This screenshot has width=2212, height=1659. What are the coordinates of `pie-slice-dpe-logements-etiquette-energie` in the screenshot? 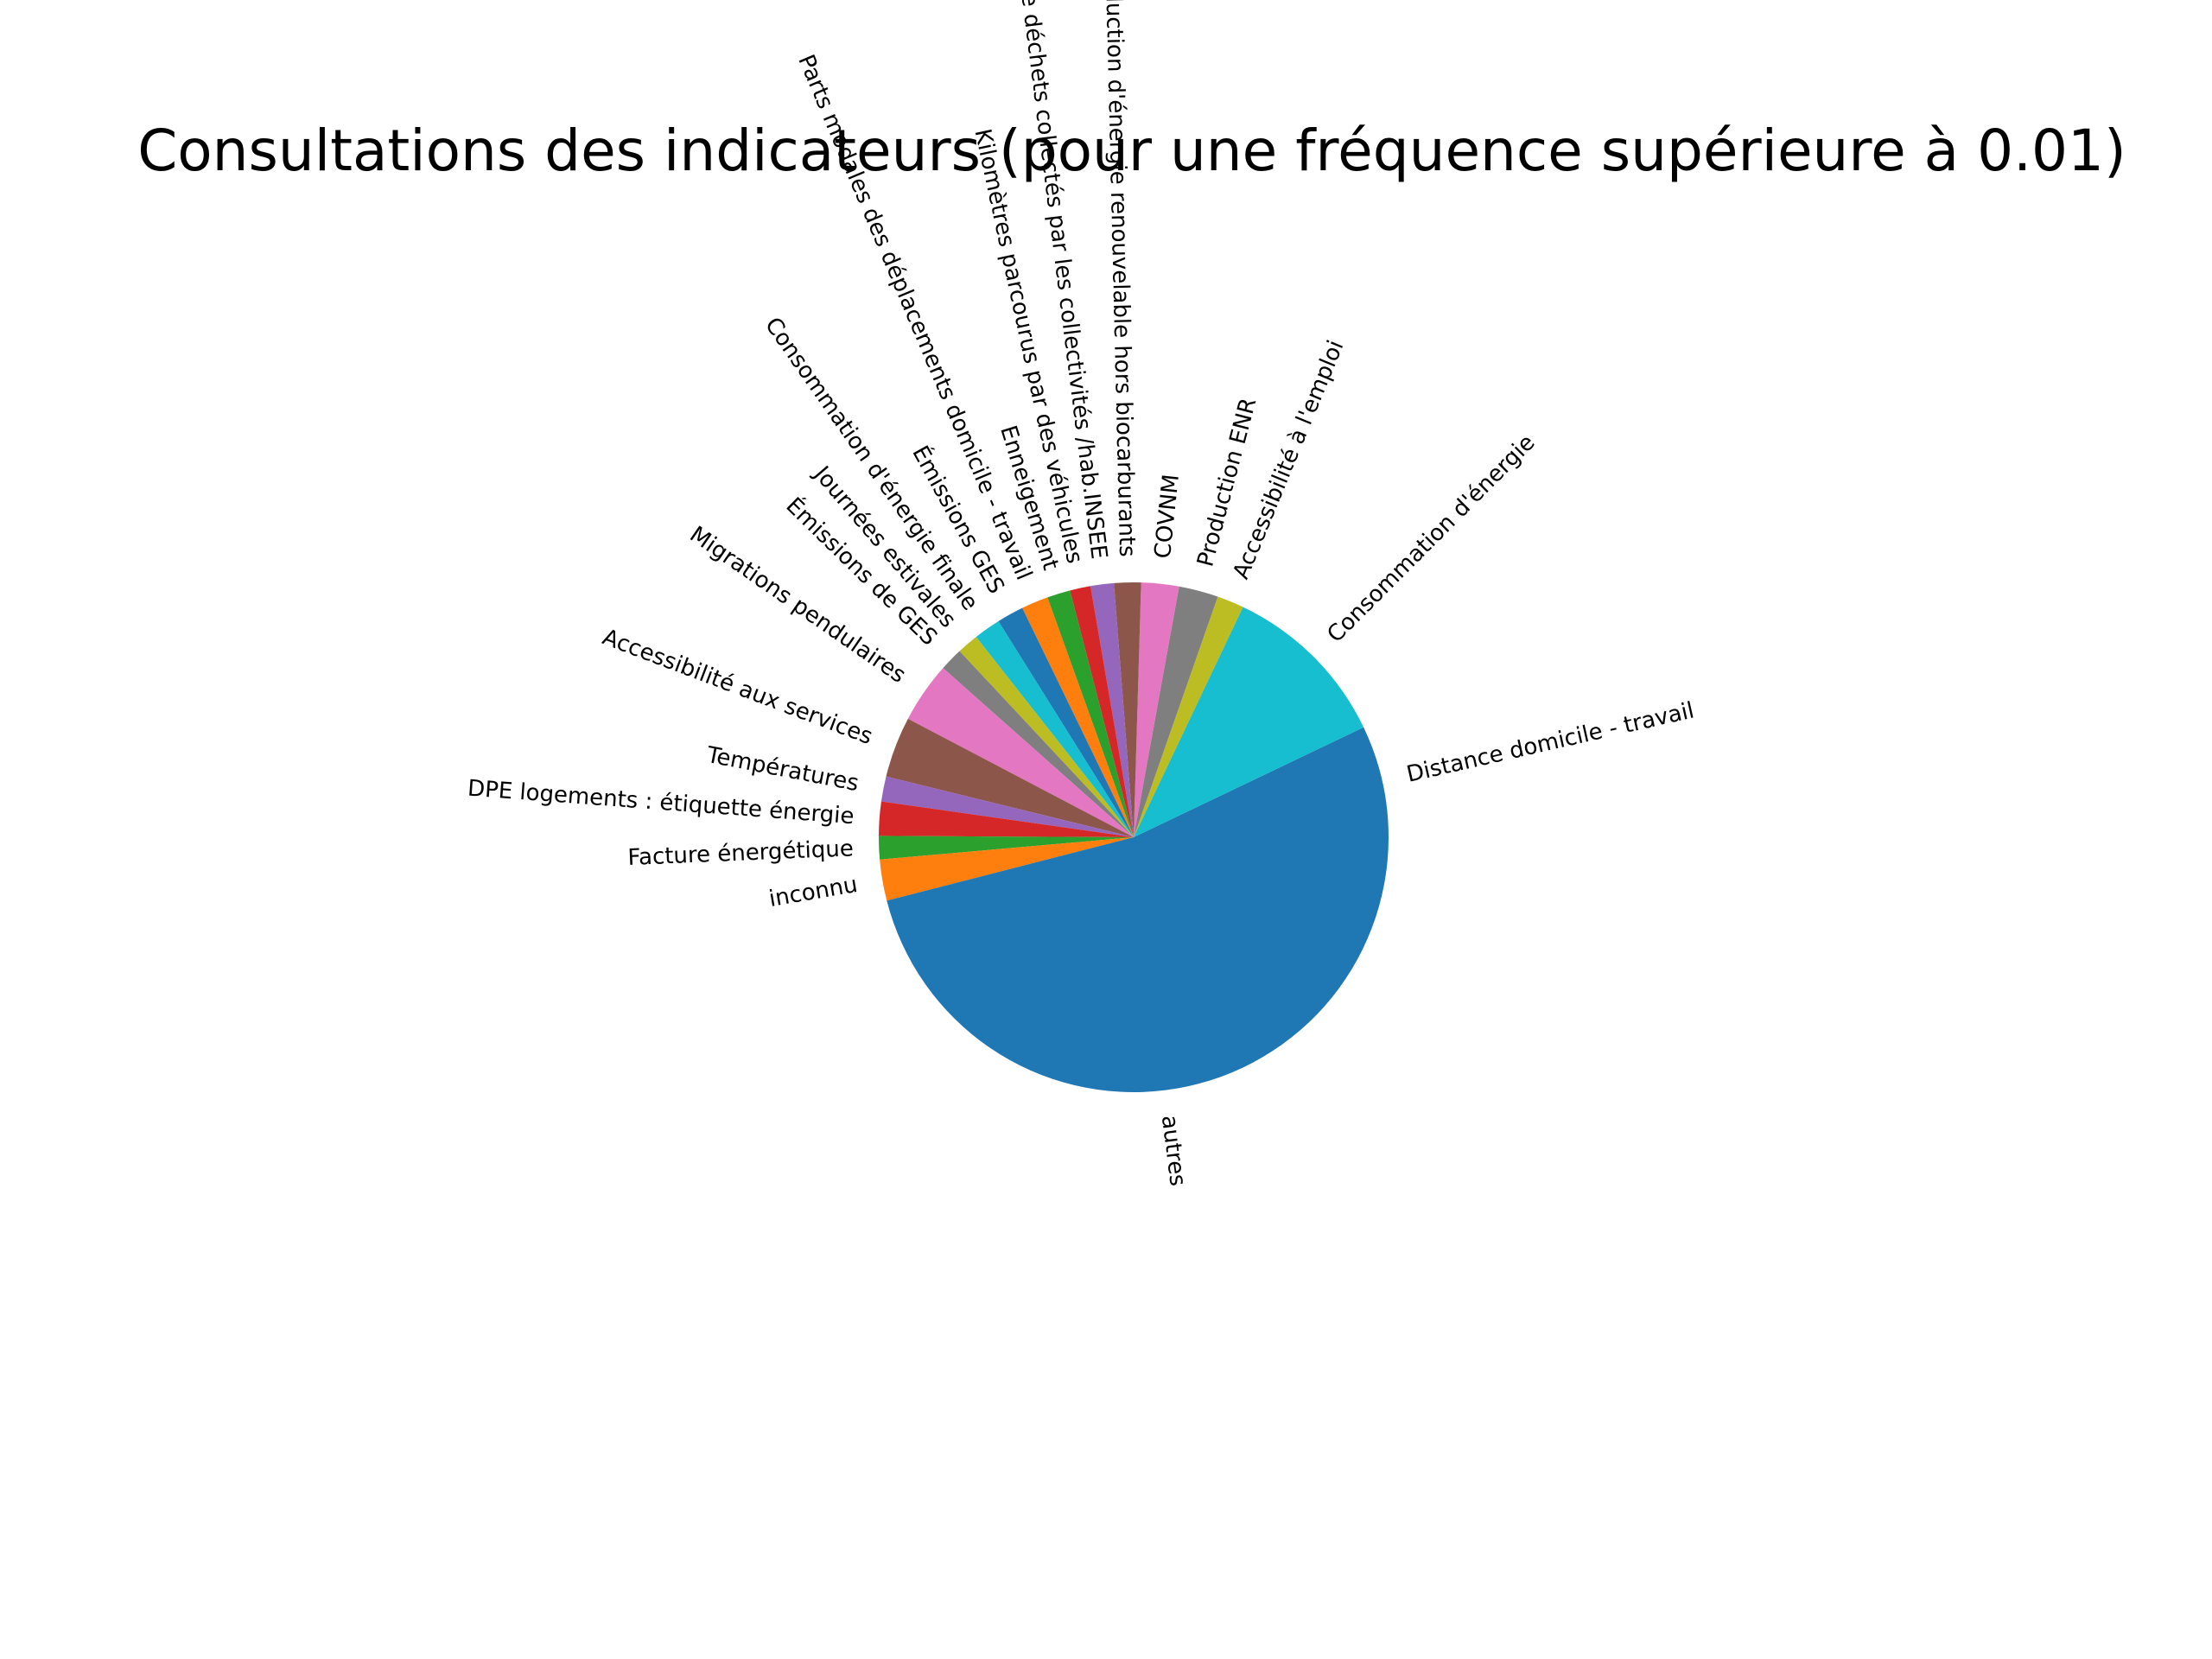 It's located at (1006, 819).